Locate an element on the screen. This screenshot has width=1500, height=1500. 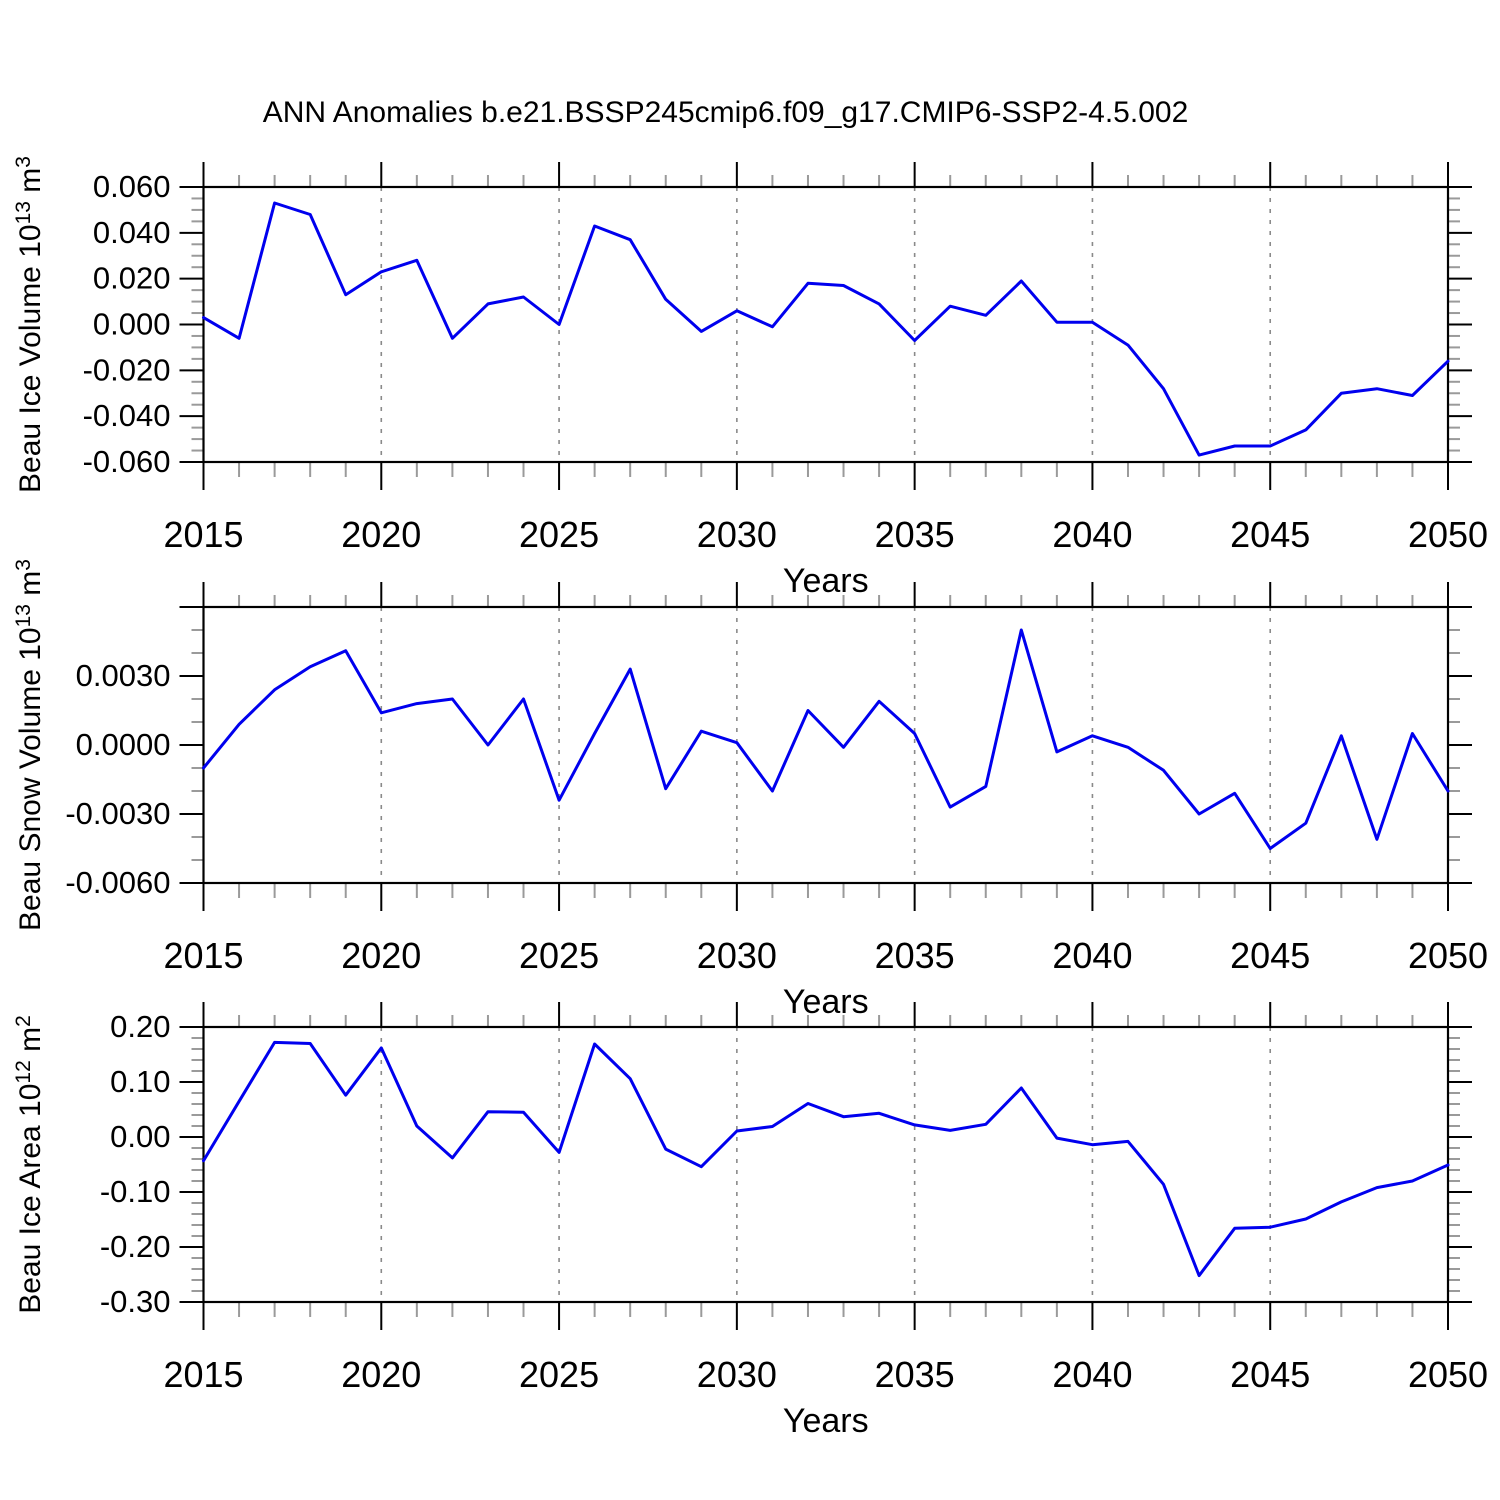
data-line-ice-area is located at coordinates (826, 1159).